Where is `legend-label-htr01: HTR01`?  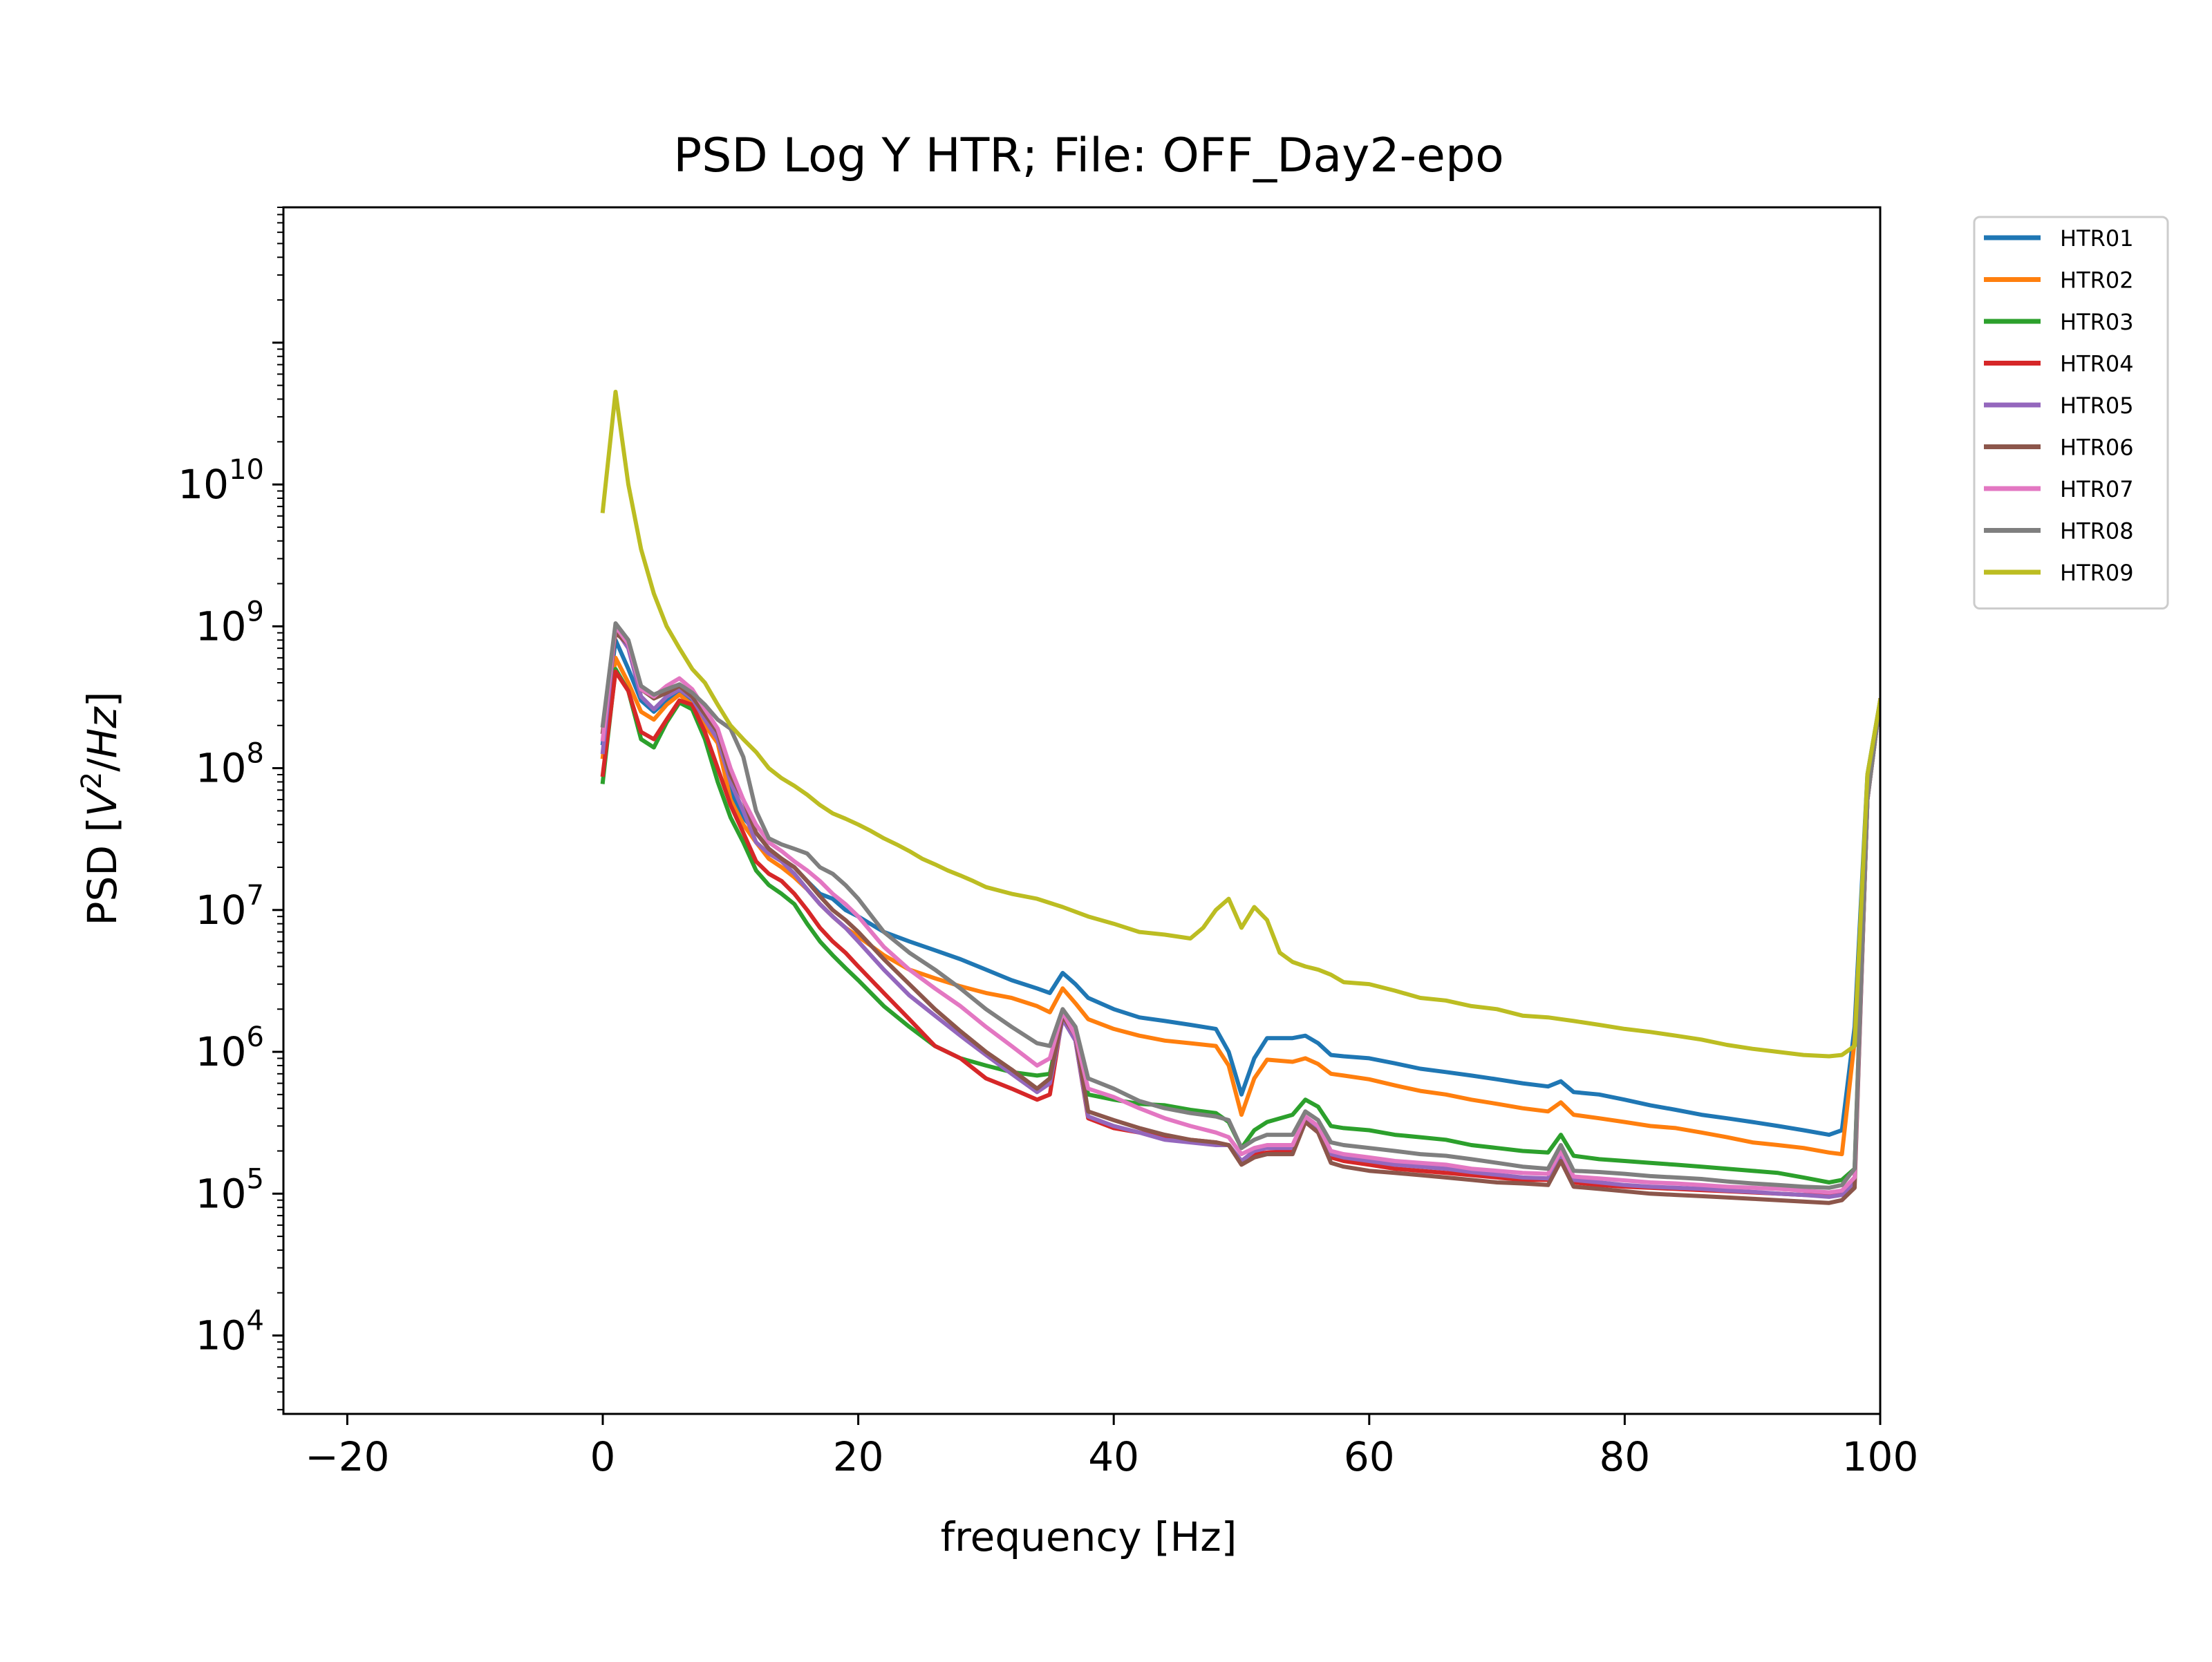
legend-label-htr01: HTR01 is located at coordinates (2097, 239).